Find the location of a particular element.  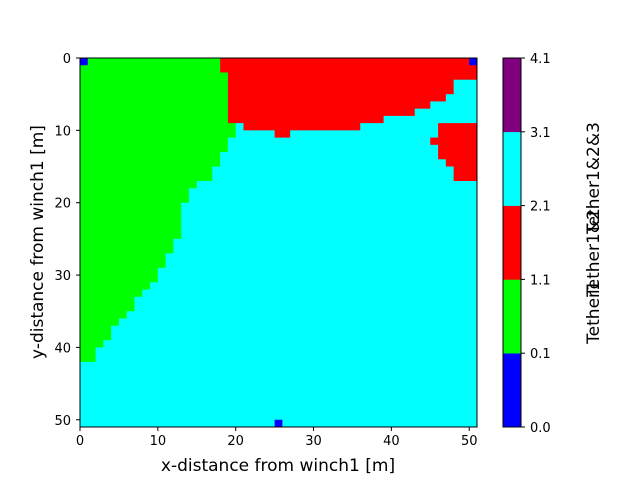

x-tick-label: 30 is located at coordinates (313, 441).